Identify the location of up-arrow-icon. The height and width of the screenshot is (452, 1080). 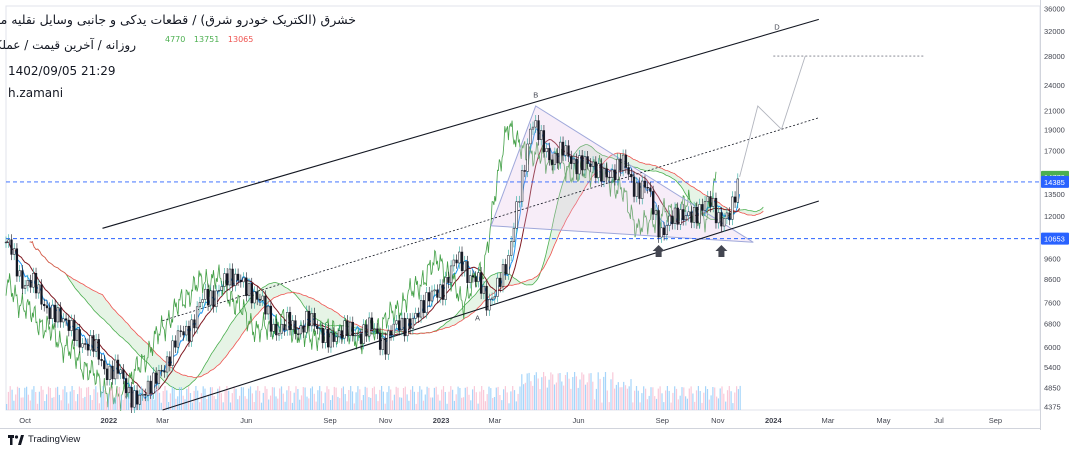
(721, 250).